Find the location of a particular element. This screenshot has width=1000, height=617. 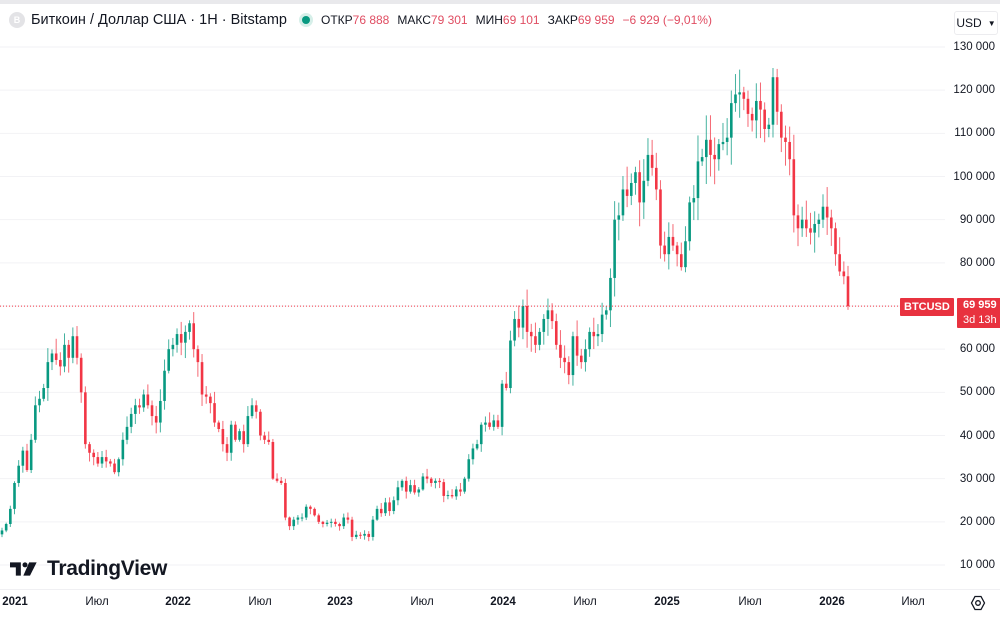

bitcoin-icon: B is located at coordinates (17, 20).